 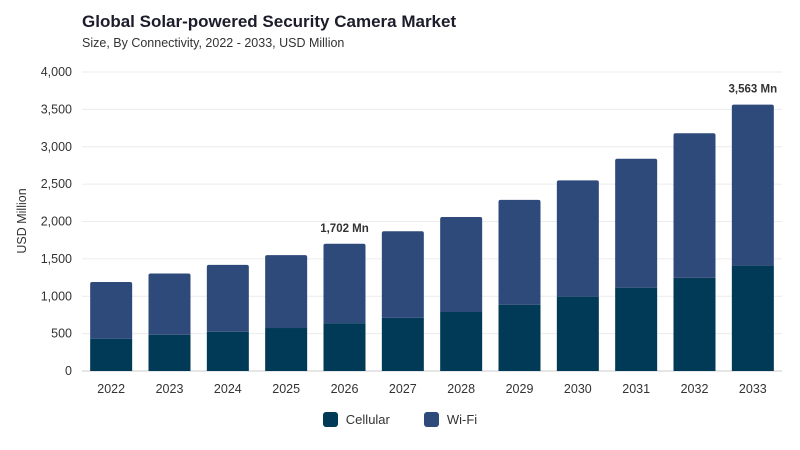 I want to click on y-tick-label: 3,500, so click(x=56, y=109).